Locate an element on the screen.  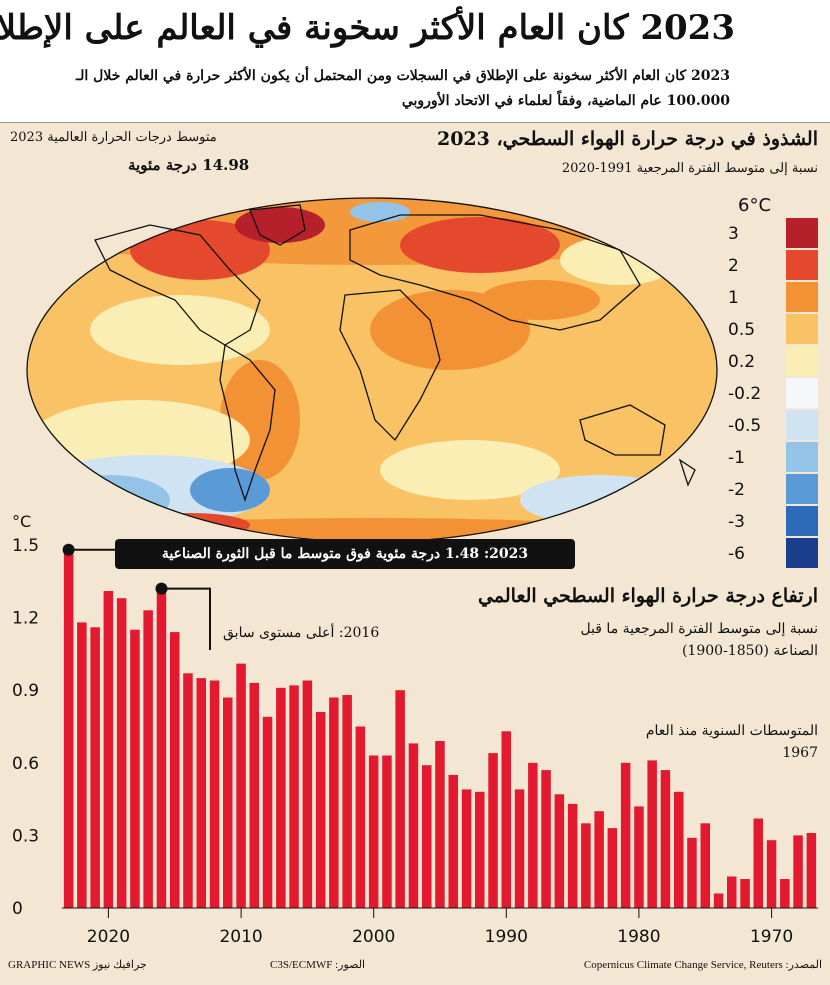
bar-1986 is located at coordinates (559, 851).